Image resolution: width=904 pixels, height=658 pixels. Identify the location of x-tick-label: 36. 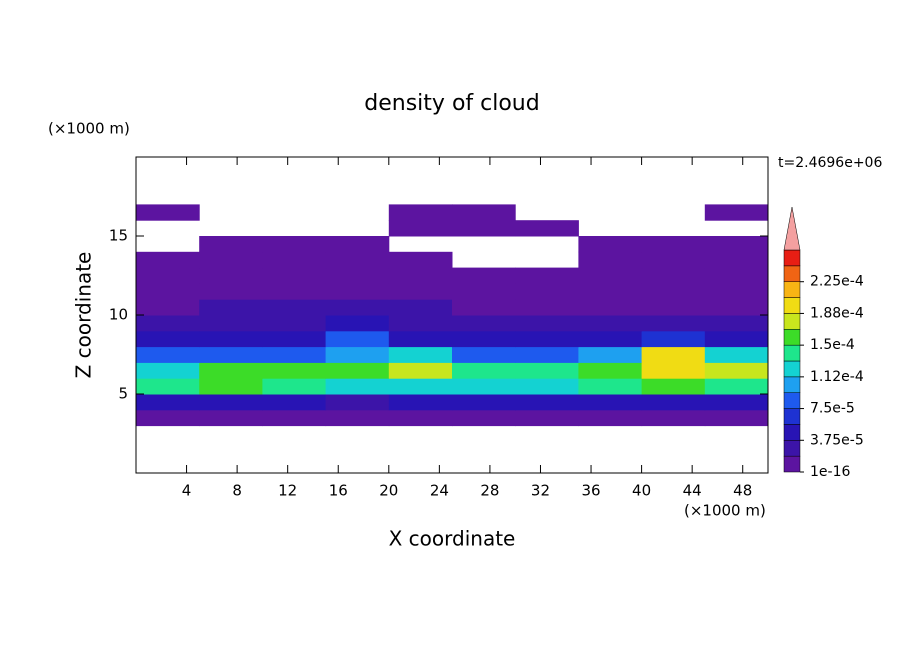
(590, 491).